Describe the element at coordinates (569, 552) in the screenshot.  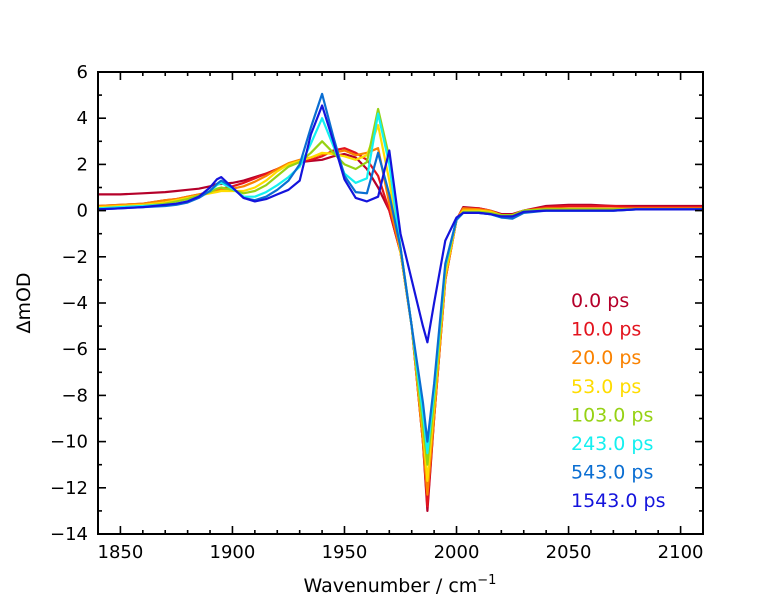
I see `x-tick-label: 2050` at that location.